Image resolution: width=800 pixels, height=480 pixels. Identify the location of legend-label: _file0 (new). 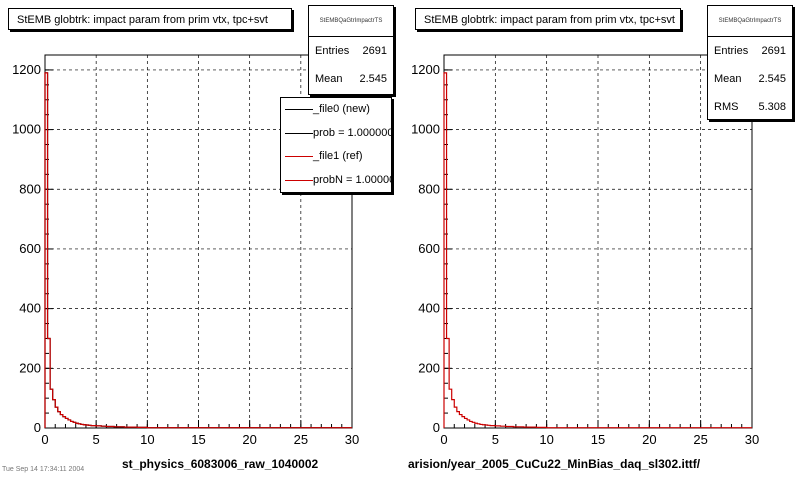
(341, 109).